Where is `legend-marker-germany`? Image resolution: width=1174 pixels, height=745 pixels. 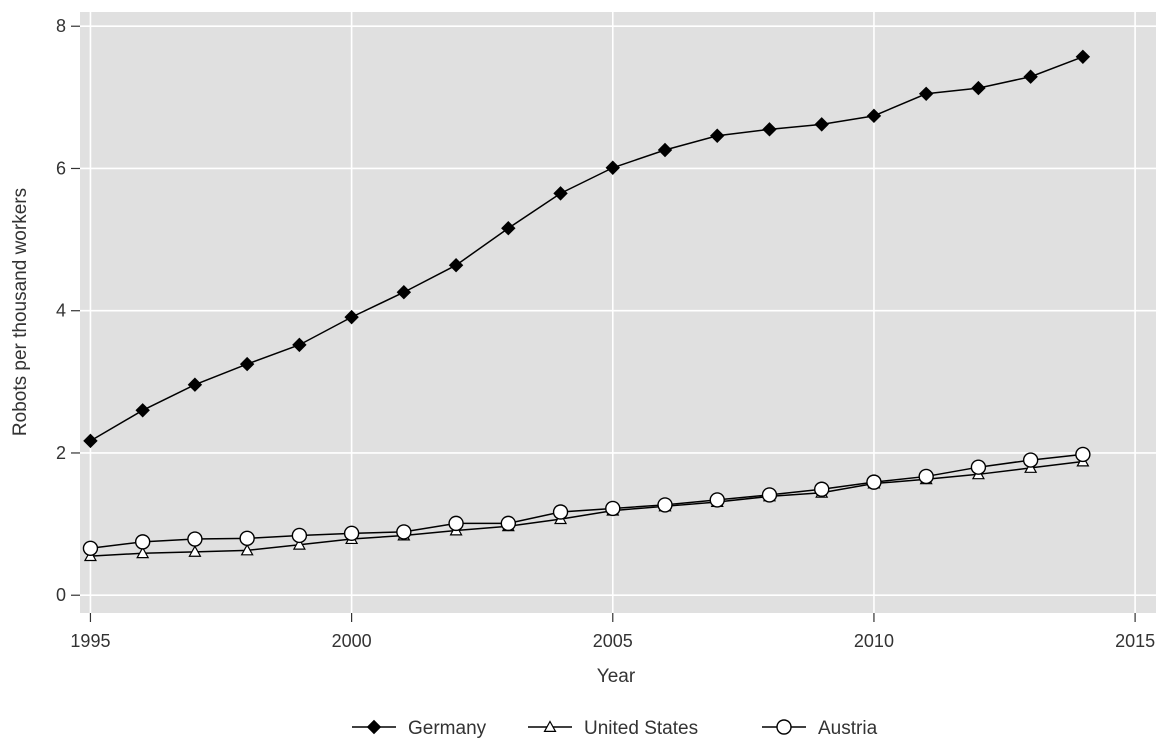
legend-marker-germany is located at coordinates (374, 727).